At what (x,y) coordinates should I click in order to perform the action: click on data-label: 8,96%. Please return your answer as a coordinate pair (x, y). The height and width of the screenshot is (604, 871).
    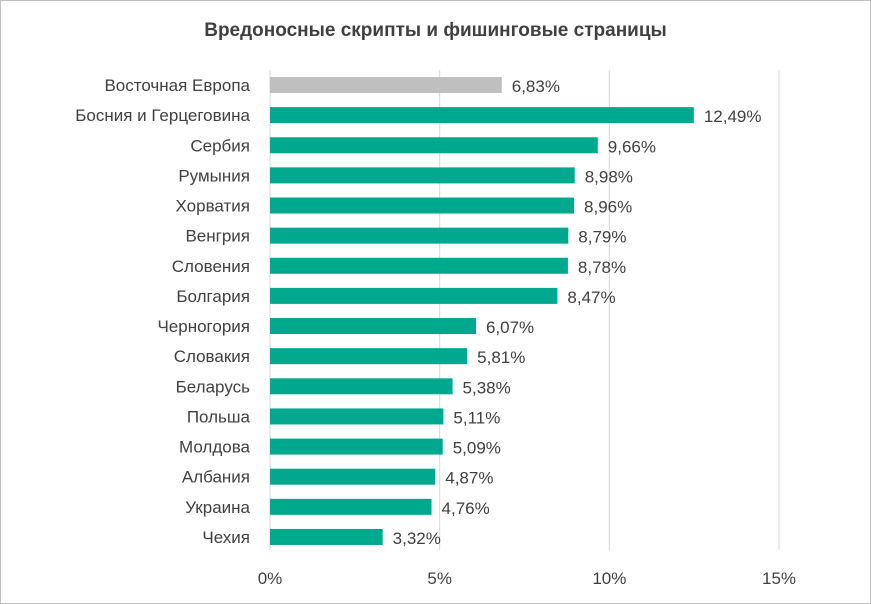
    Looking at the image, I should click on (608, 207).